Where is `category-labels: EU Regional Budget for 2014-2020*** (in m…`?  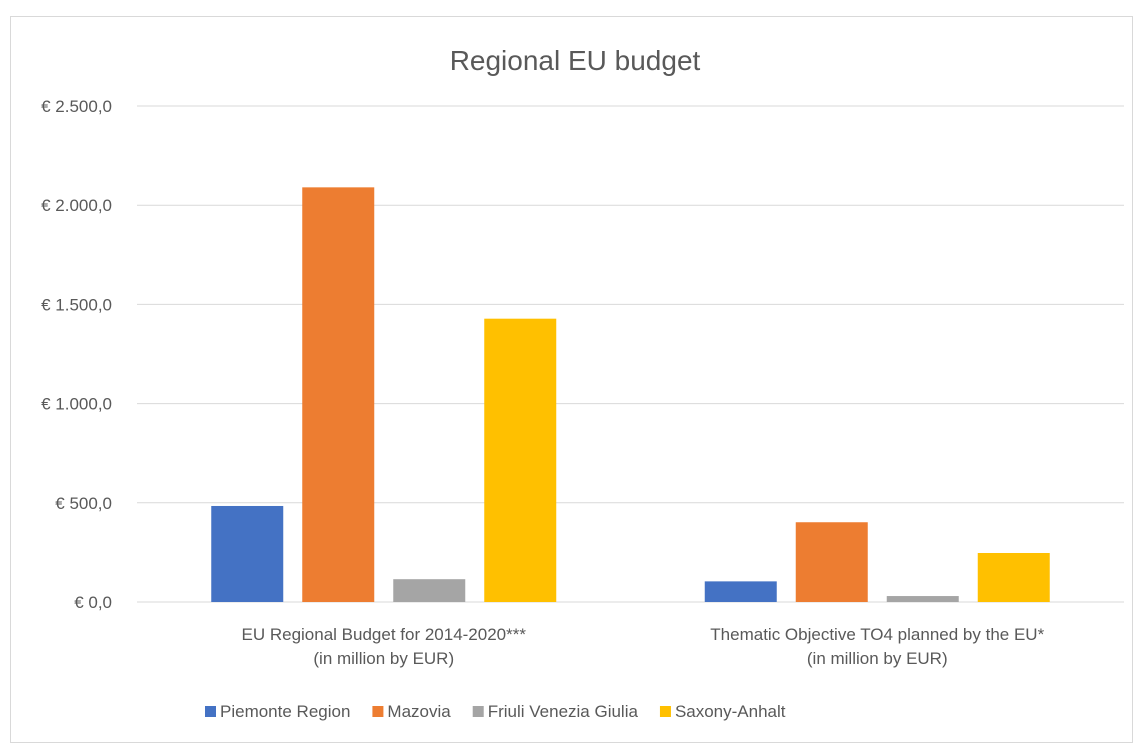 category-labels: EU Regional Budget for 2014-2020*** (in m… is located at coordinates (643, 646).